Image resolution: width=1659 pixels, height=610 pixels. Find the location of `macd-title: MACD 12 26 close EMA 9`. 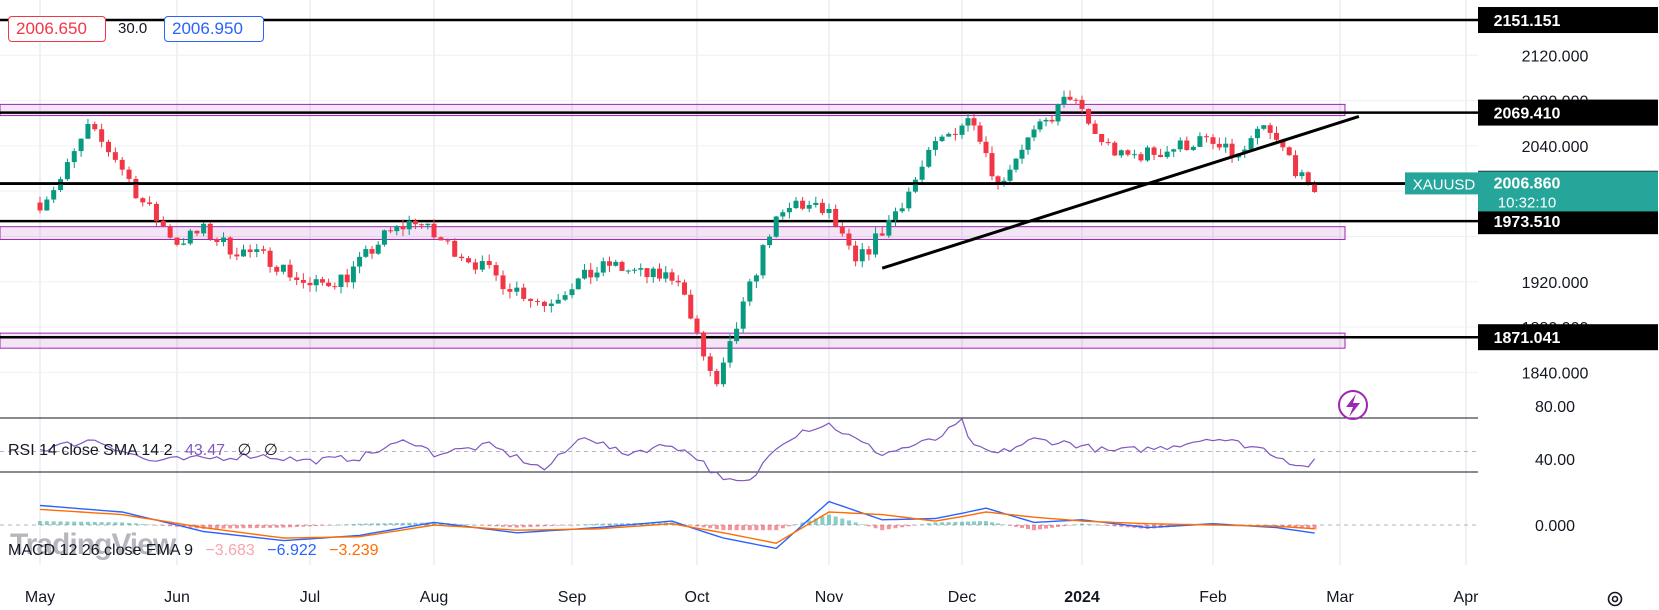

macd-title: MACD 12 26 close EMA 9 is located at coordinates (100, 550).